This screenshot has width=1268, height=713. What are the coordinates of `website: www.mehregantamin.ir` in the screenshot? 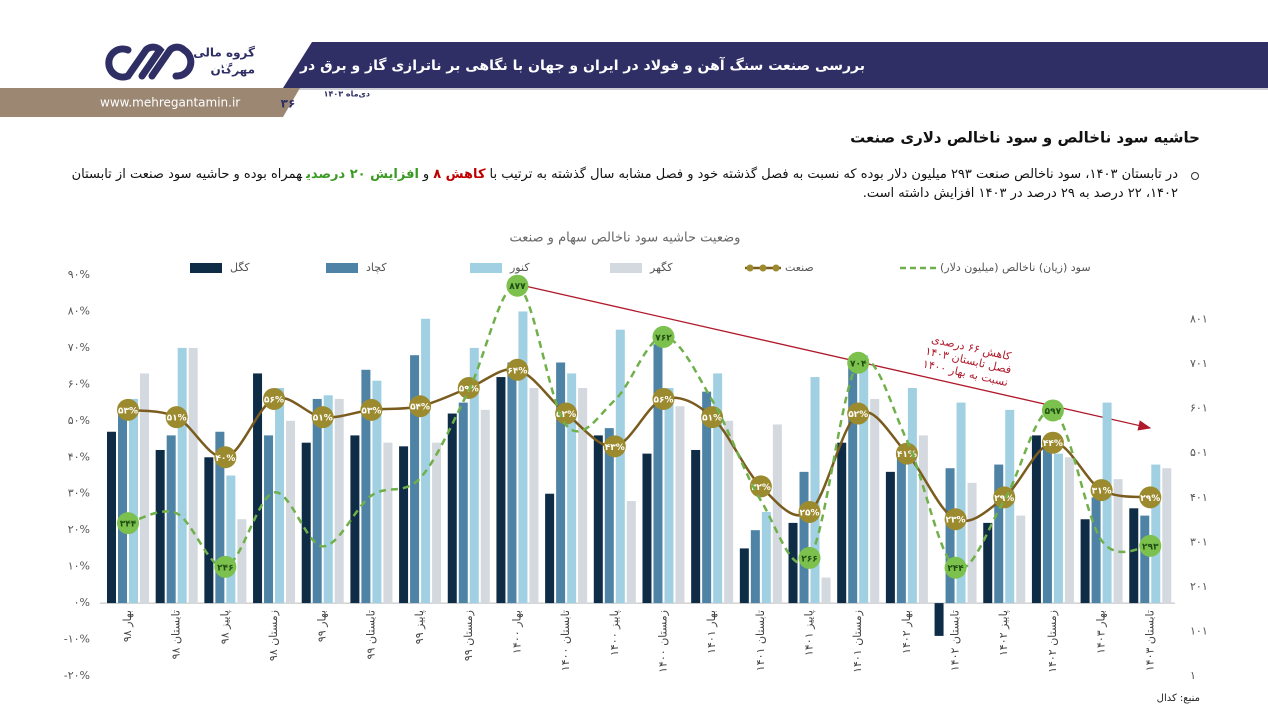 It's located at (170, 103).